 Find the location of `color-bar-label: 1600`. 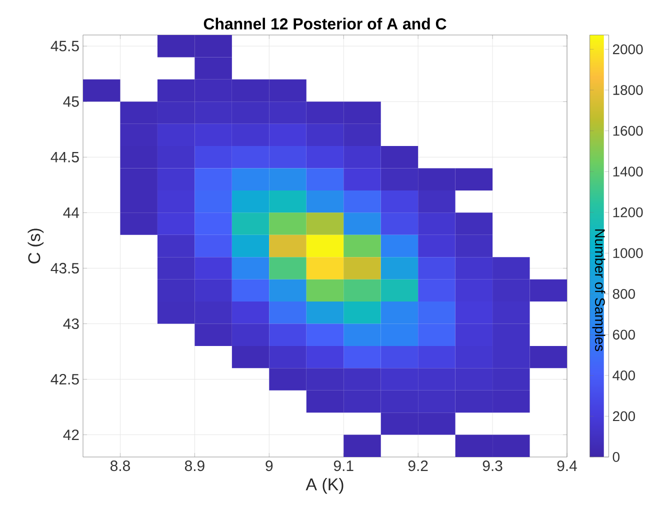

color-bar-label: 1600 is located at coordinates (628, 131).